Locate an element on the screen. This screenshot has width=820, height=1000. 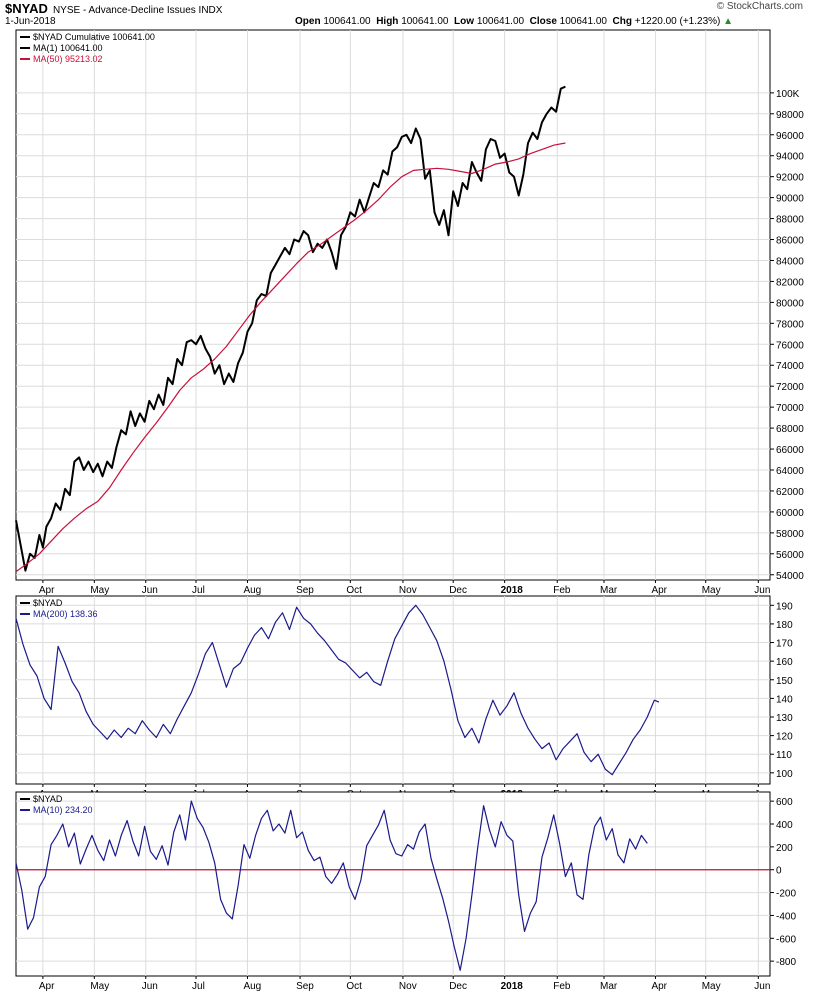
y-tick-label: 84000 is located at coordinates (790, 261).